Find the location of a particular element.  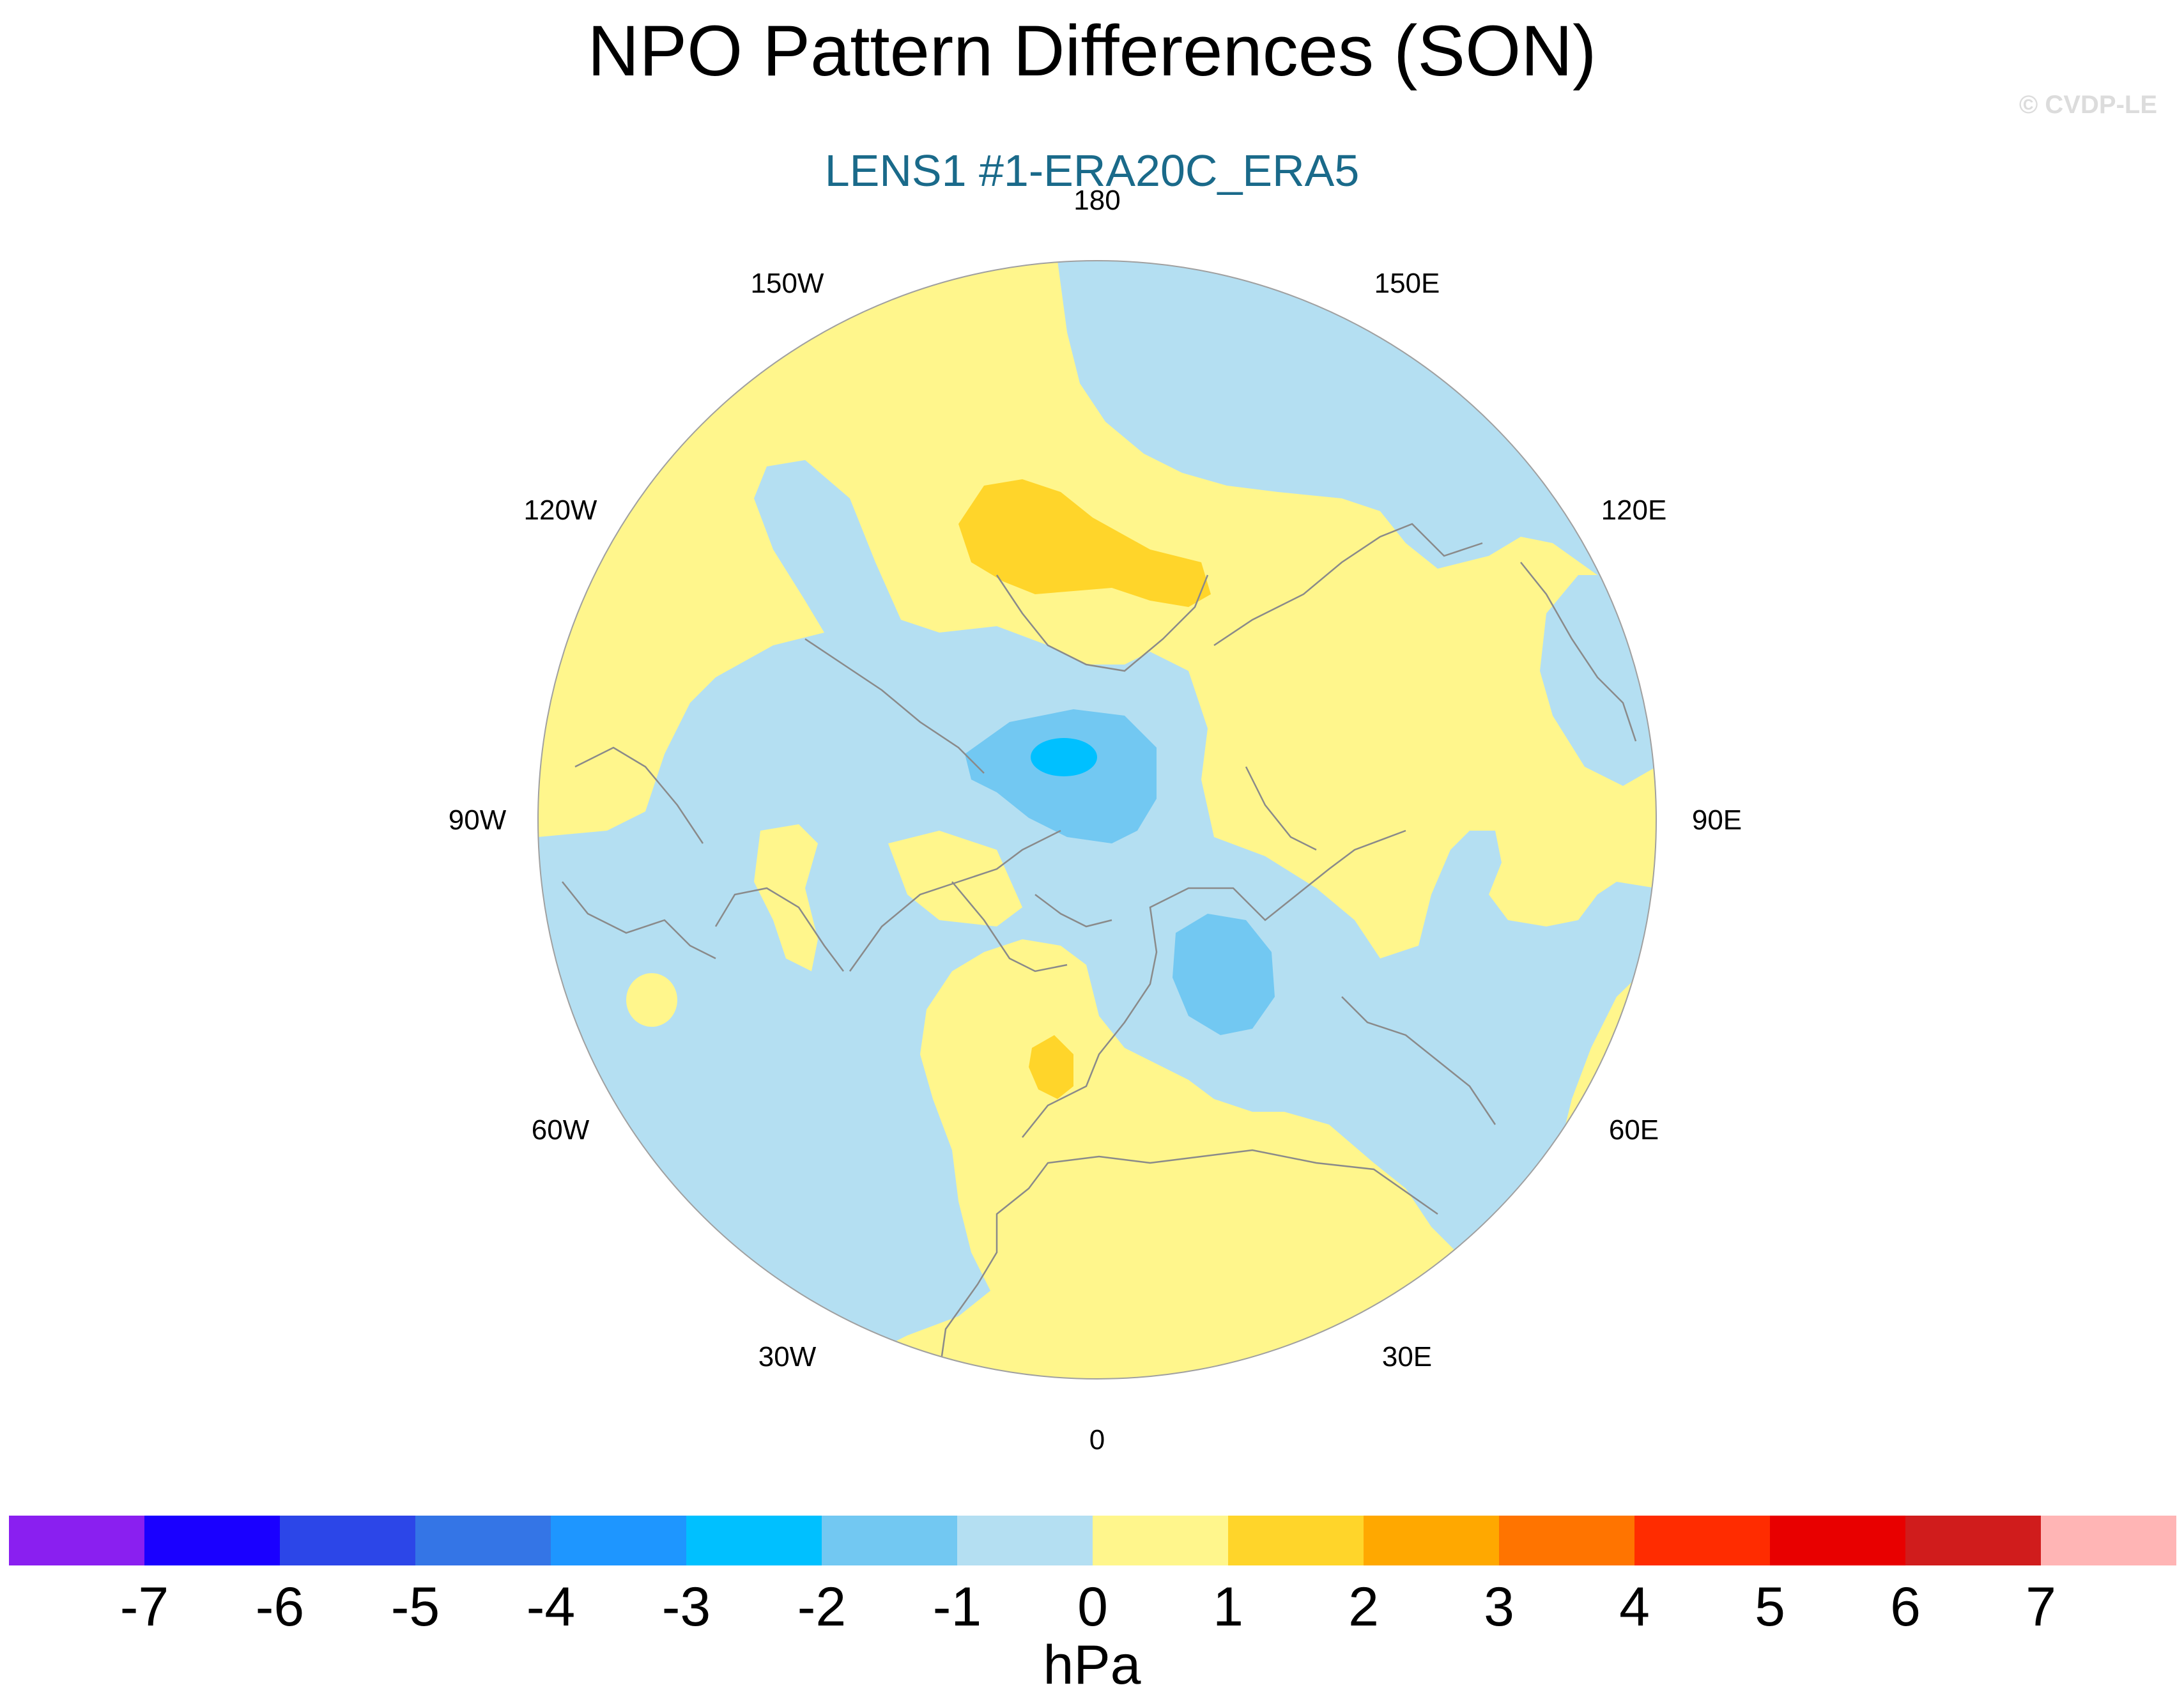

colorbar-tick-label: 0 is located at coordinates (1092, 1607).